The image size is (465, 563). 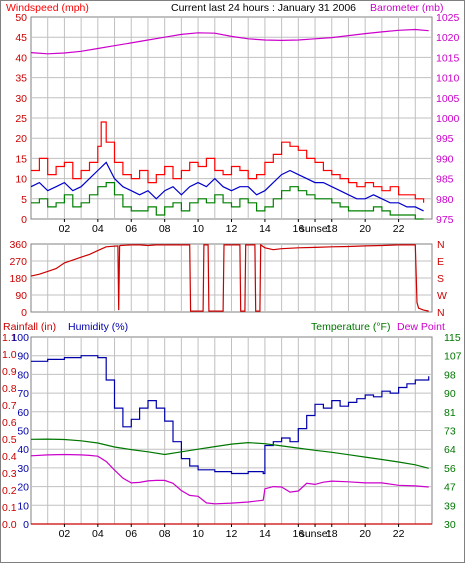 What do you see at coordinates (98, 534) in the screenshot?
I see `humidity-x-tick-label: 04` at bounding box center [98, 534].